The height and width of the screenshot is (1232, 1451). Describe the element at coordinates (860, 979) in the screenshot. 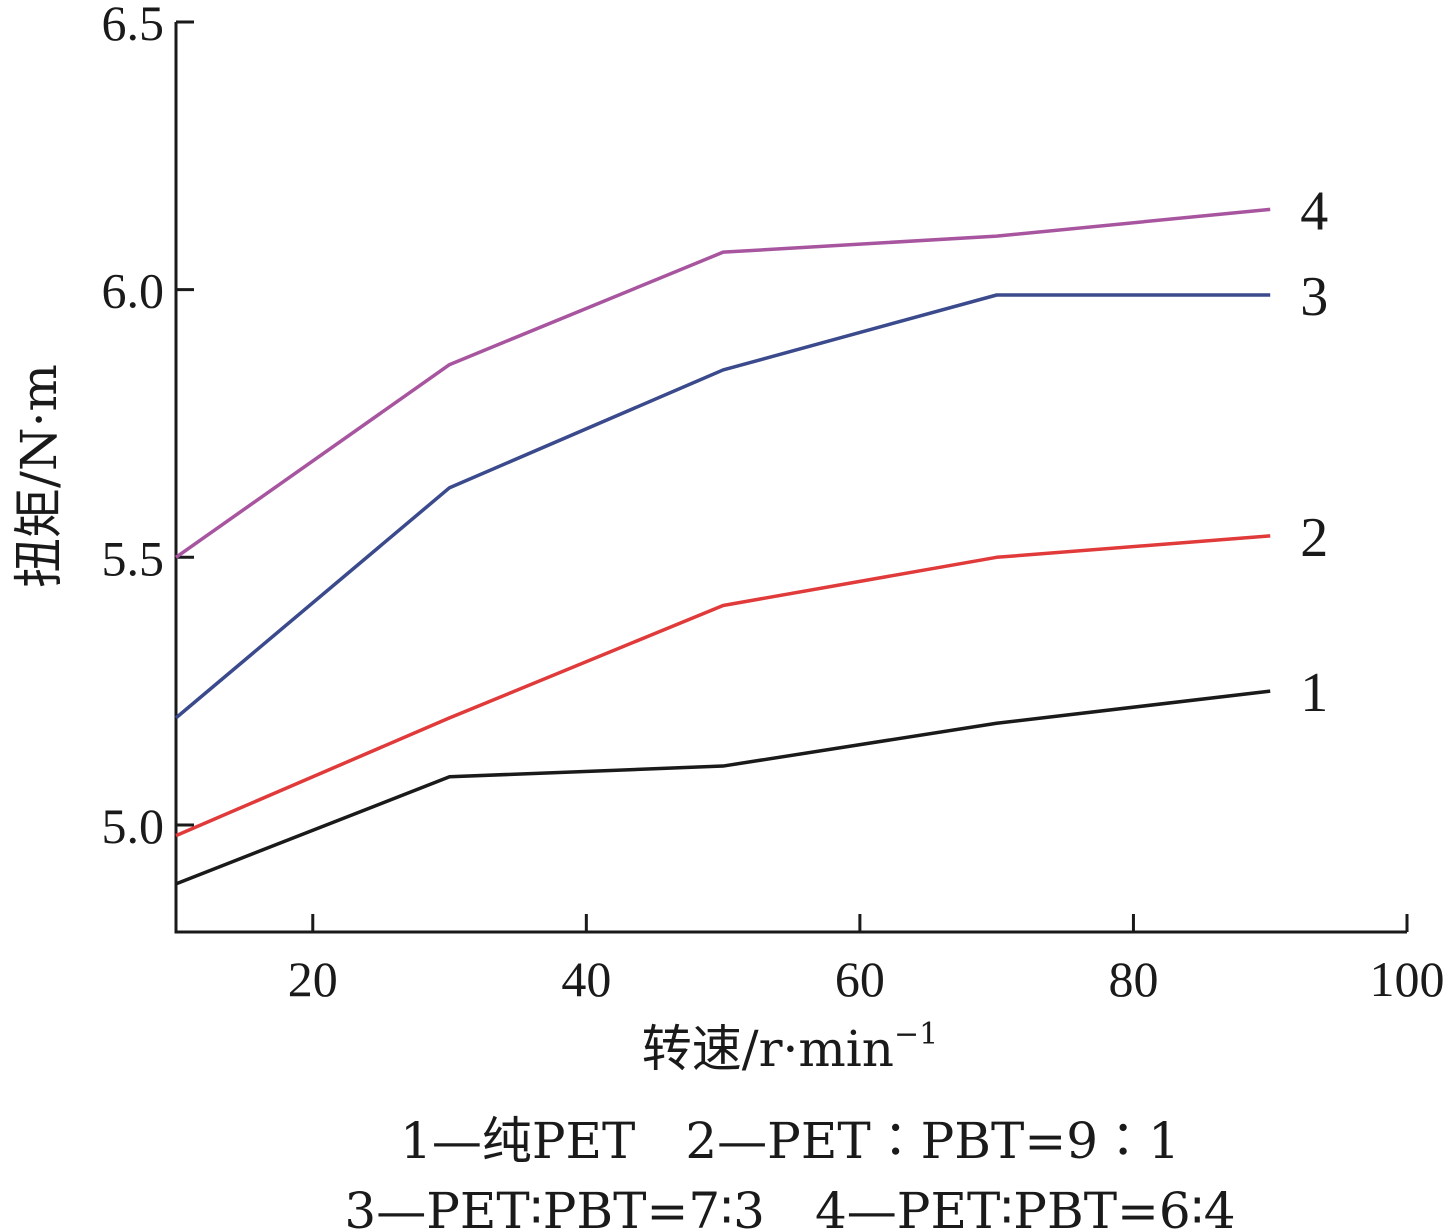

I see `x-tick-label-60: 60` at that location.